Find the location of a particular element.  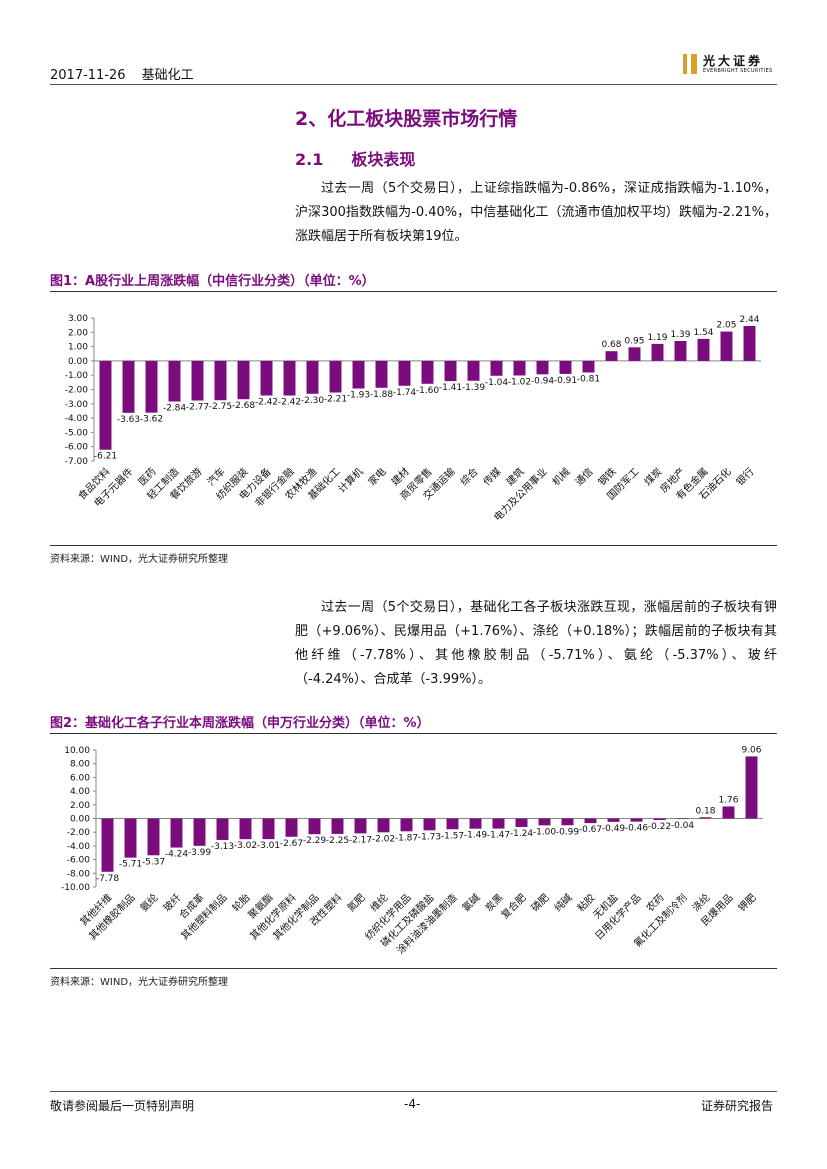

data-label: -2.84 is located at coordinates (175, 409).